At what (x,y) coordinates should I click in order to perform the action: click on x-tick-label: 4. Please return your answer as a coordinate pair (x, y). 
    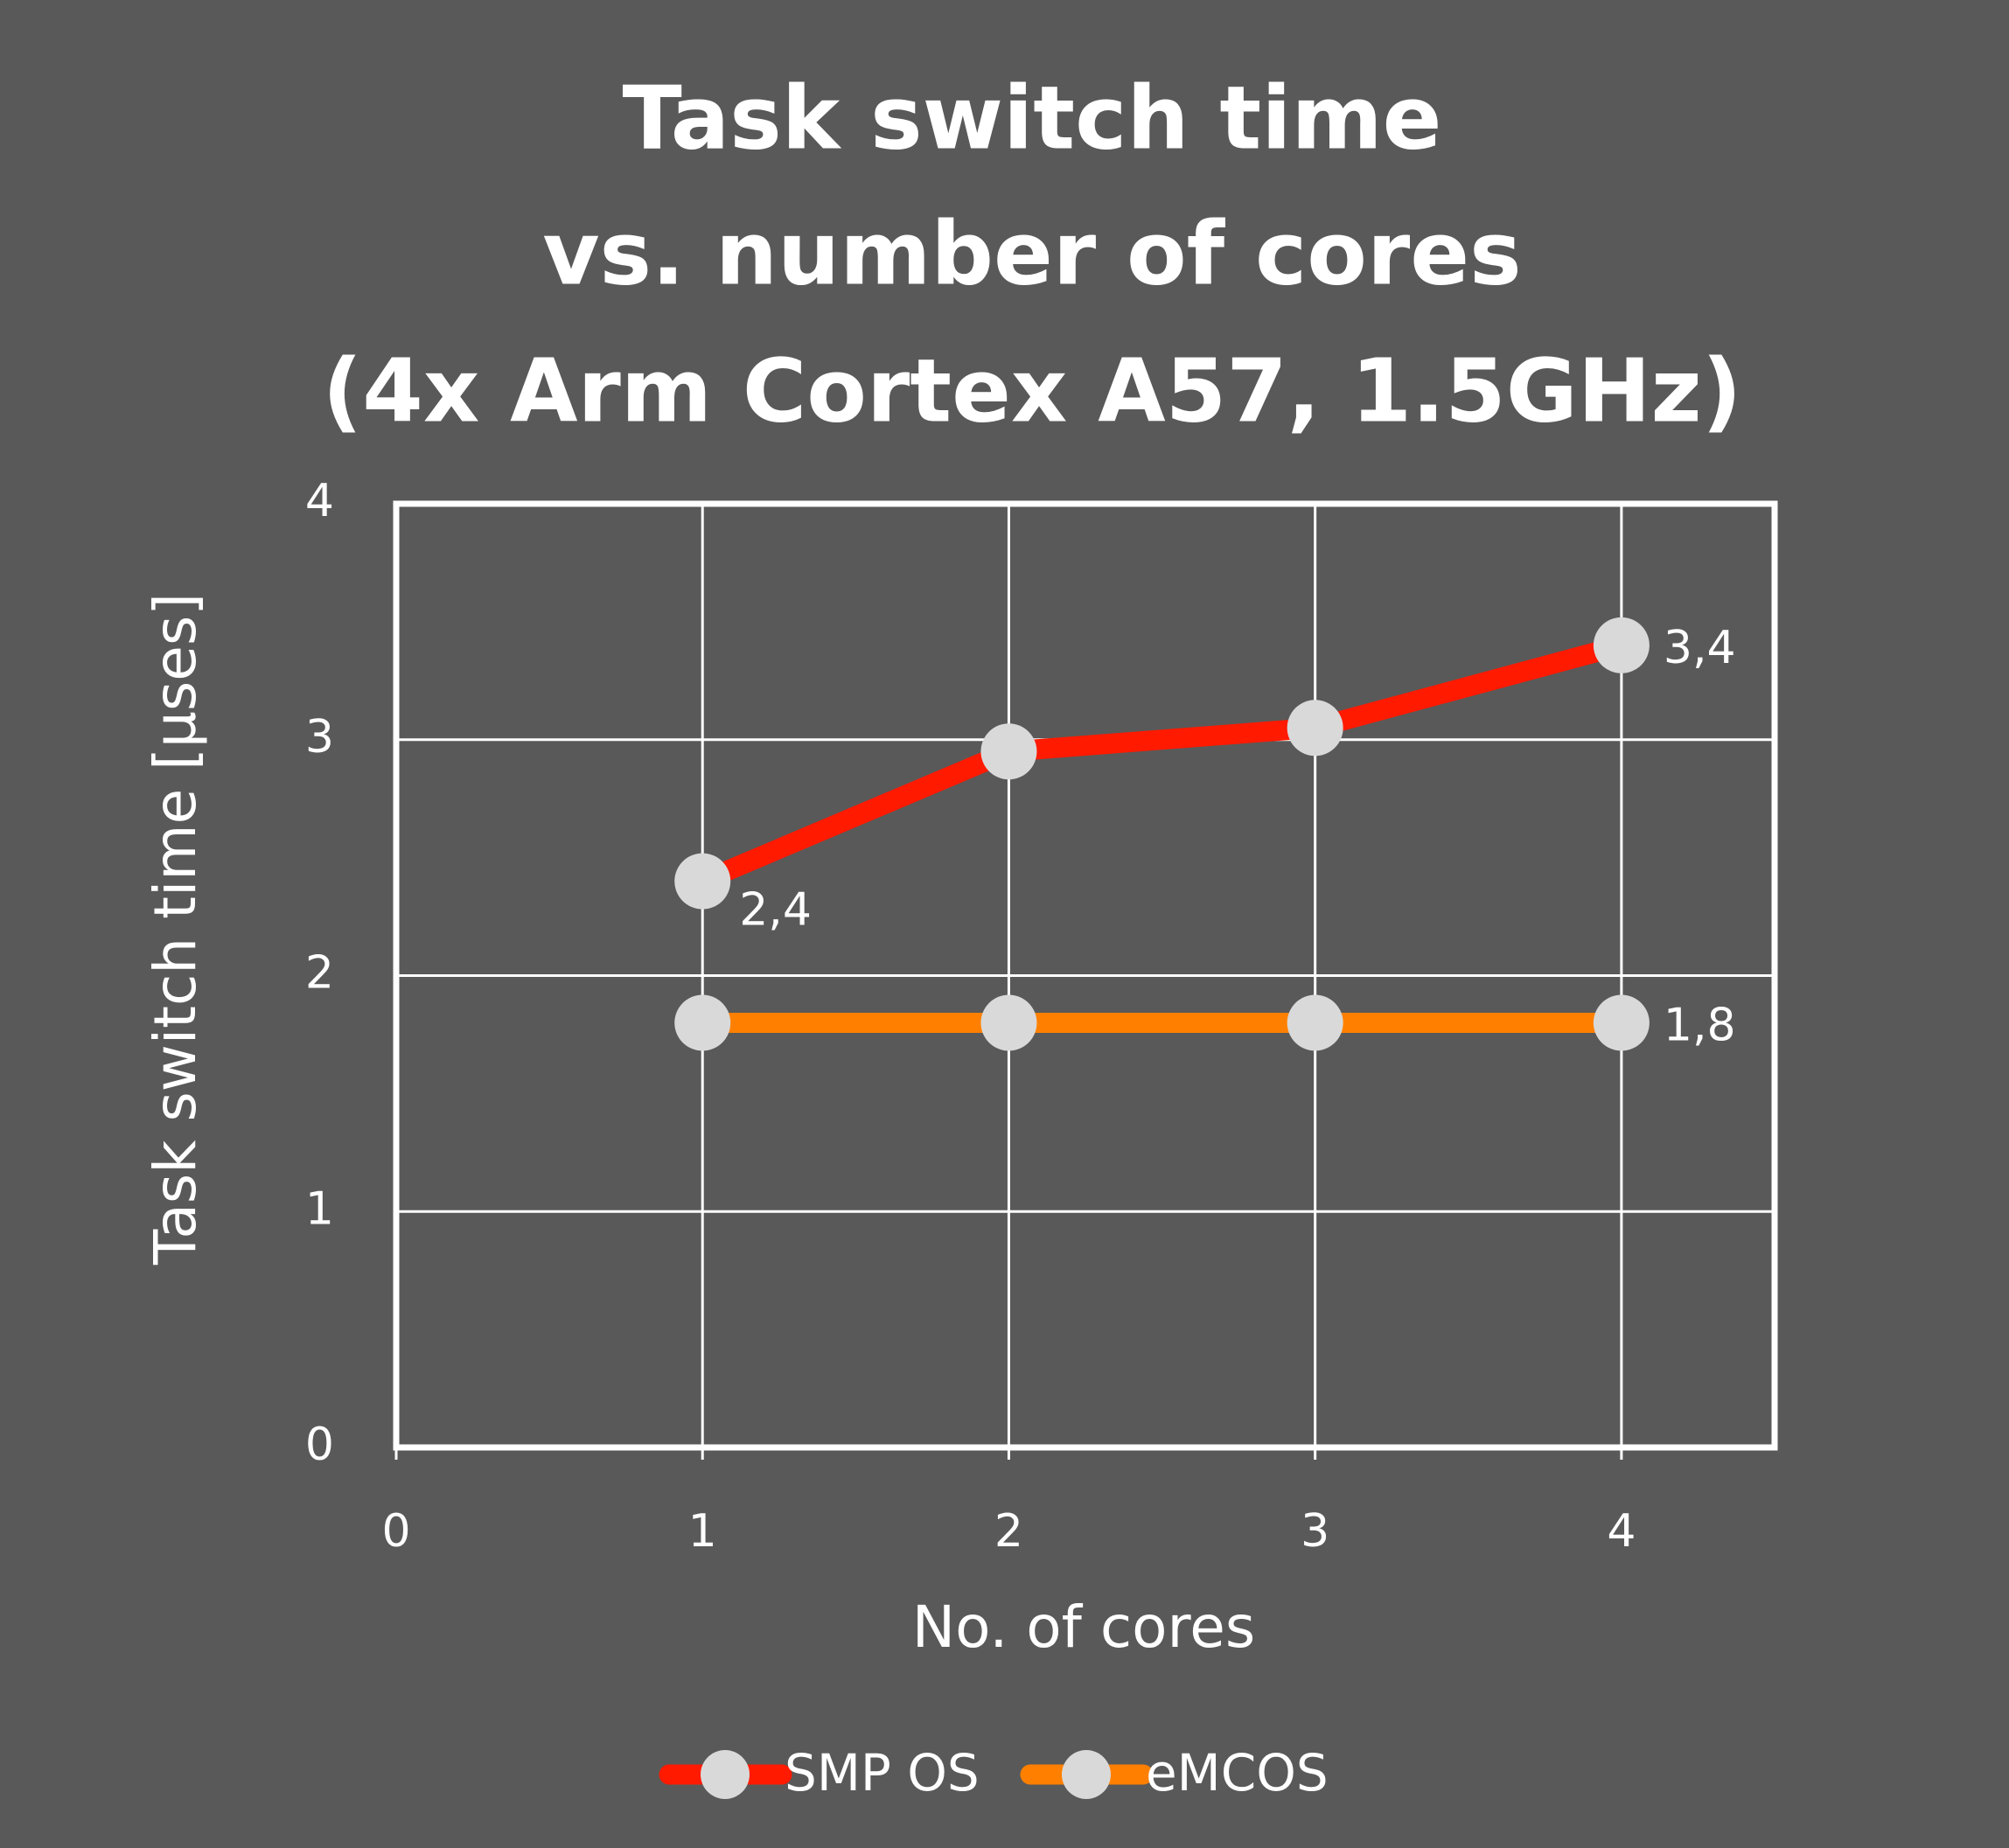
    Looking at the image, I should click on (1621, 1531).